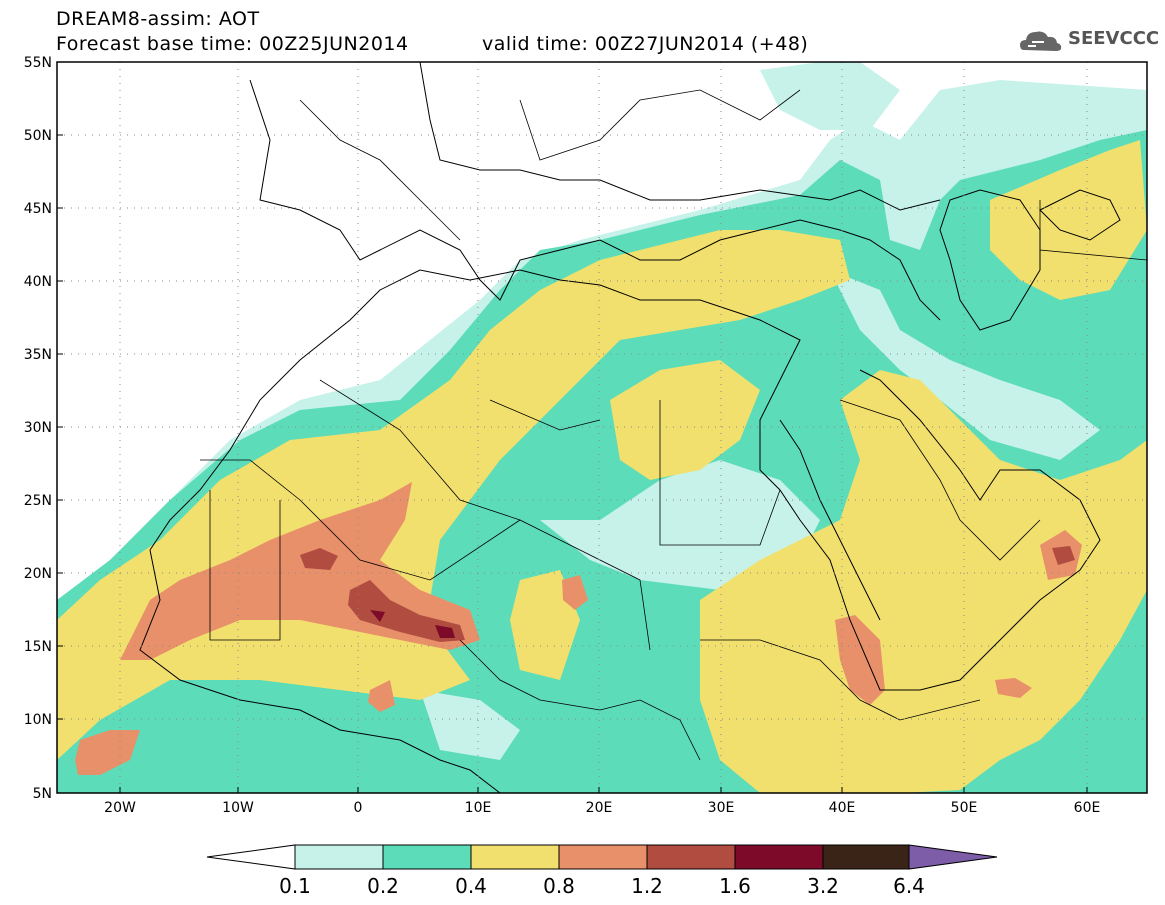 The width and height of the screenshot is (1165, 905). What do you see at coordinates (645, 44) in the screenshot?
I see `valid-time: valid time: 00Z27JUN2014 (+48)` at bounding box center [645, 44].